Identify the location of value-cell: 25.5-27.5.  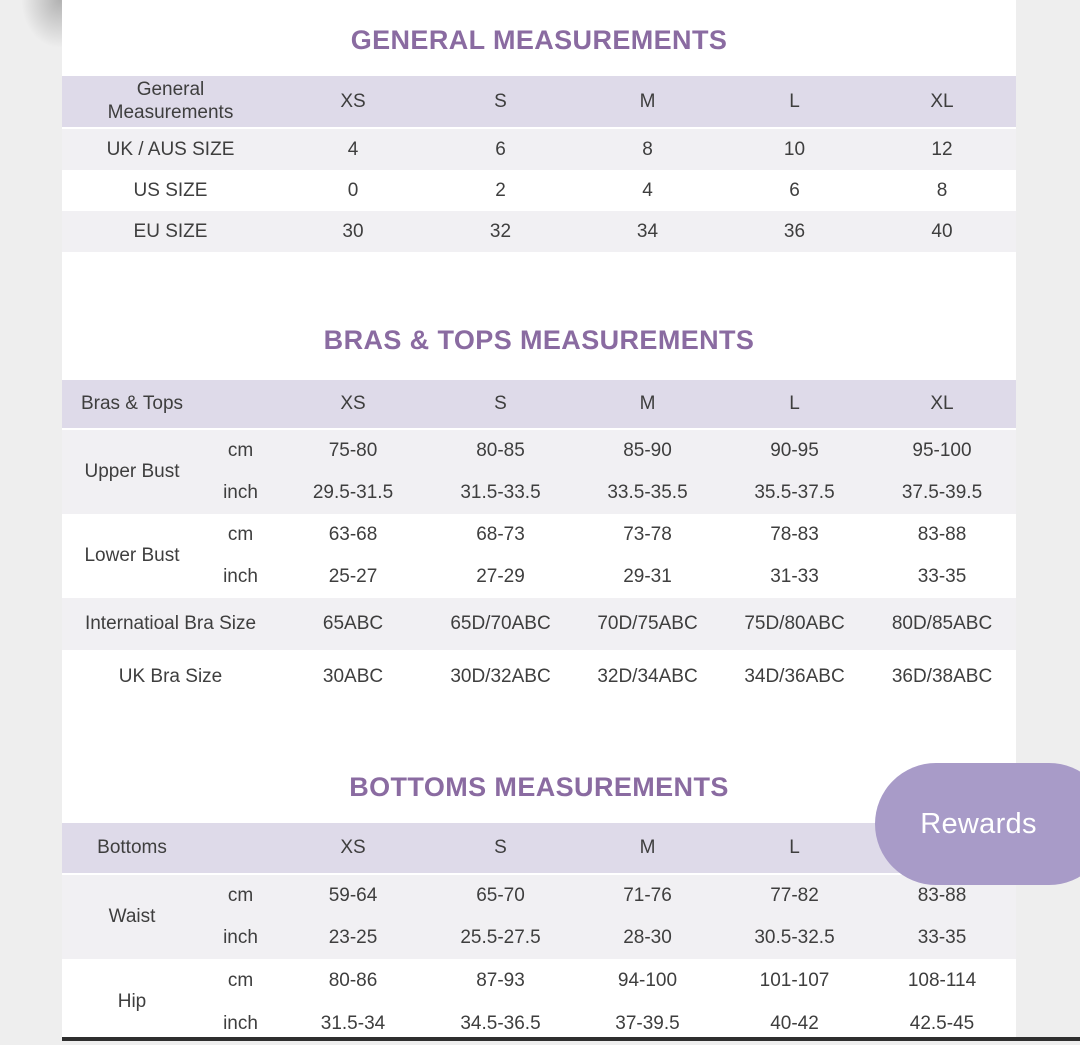
(500, 938).